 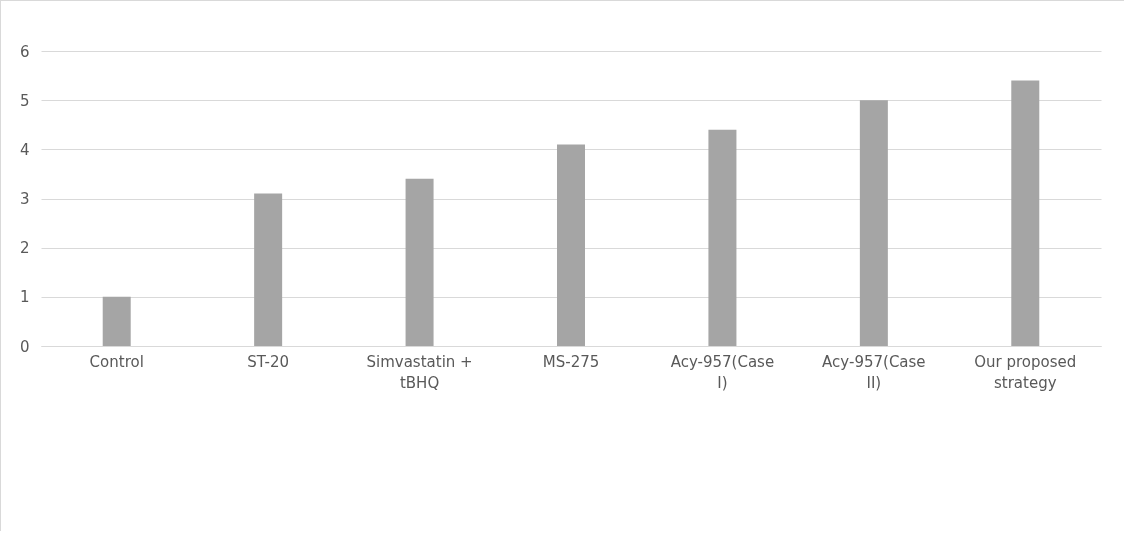 What do you see at coordinates (24, 297) in the screenshot?
I see `y-tick-label: 1` at bounding box center [24, 297].